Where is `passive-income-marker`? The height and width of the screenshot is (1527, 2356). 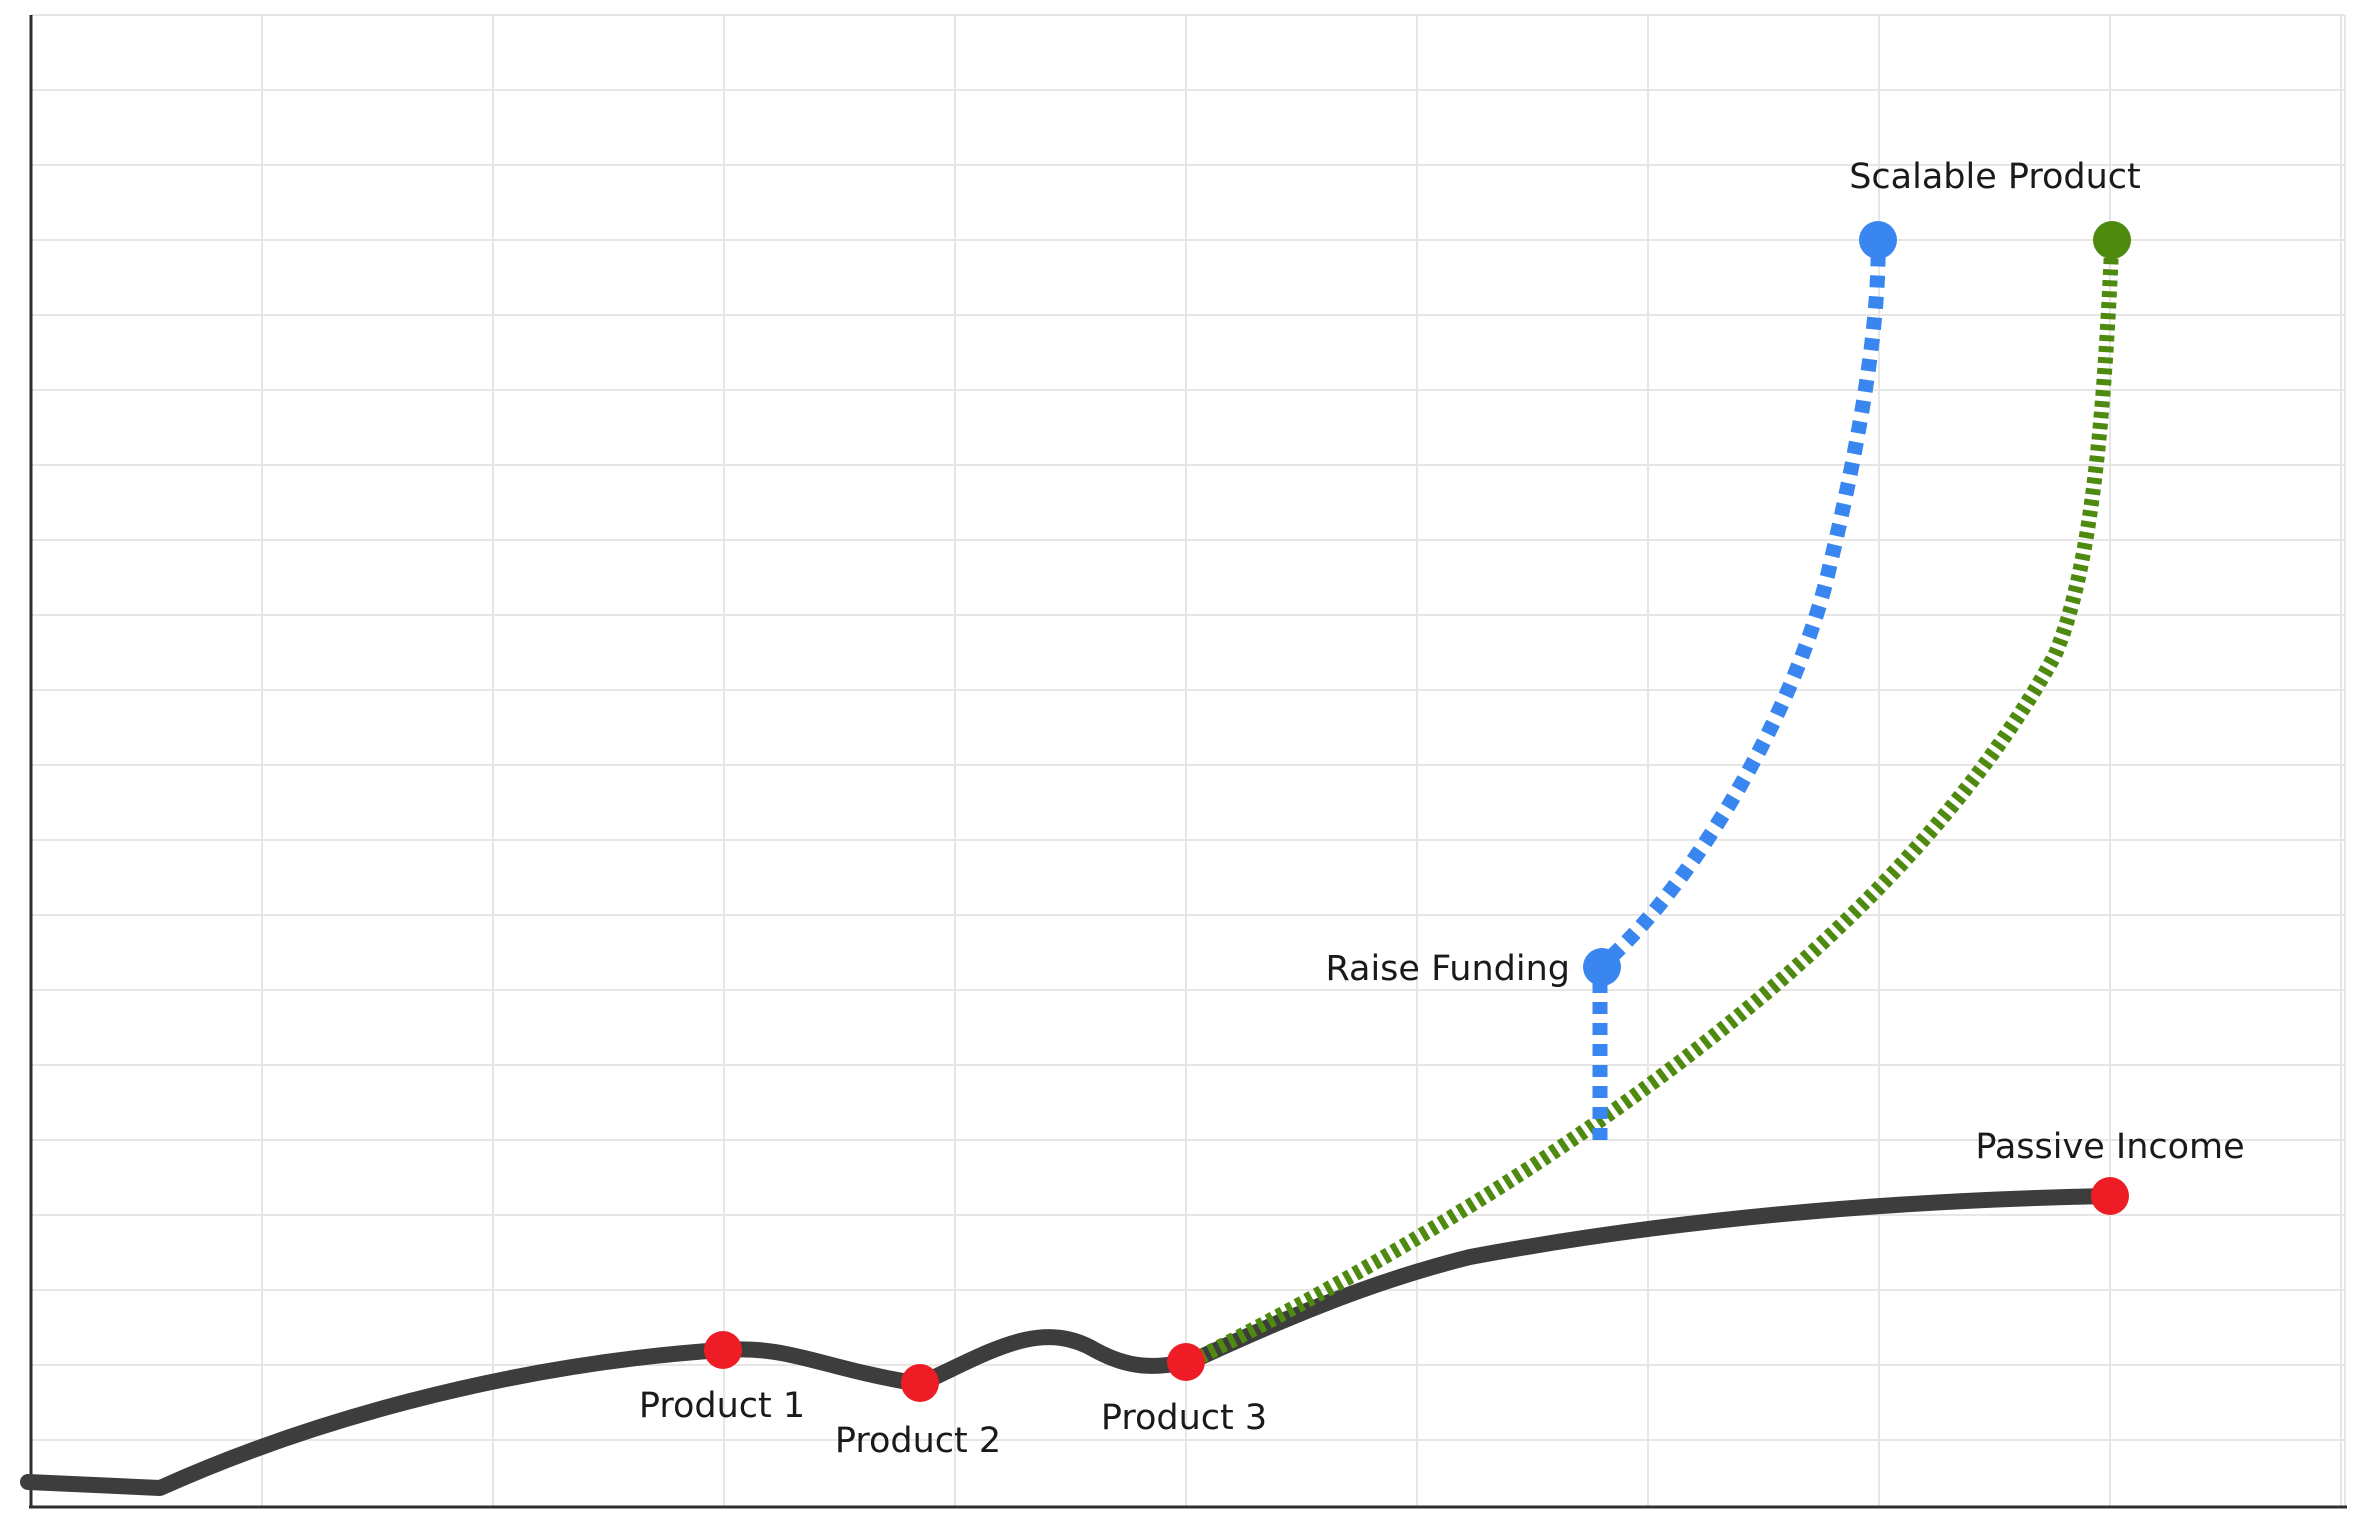
passive-income-marker is located at coordinates (2110, 1196).